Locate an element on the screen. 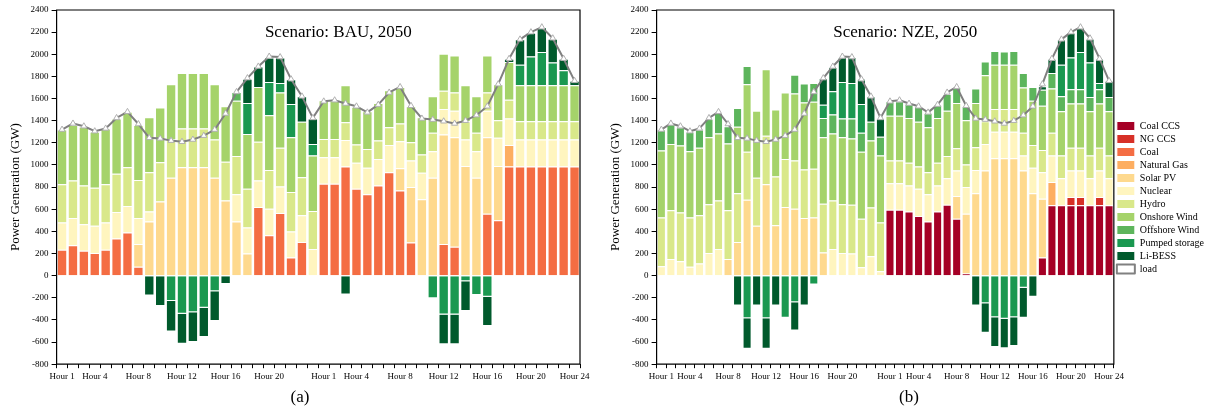 The image size is (1218, 420). legend-label: Li-BESS is located at coordinates (1157, 255).